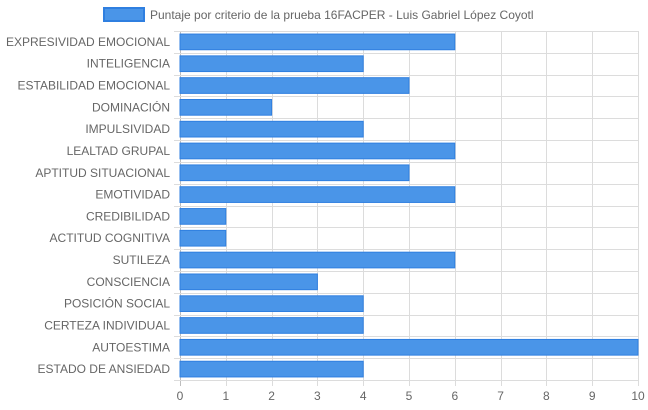  What do you see at coordinates (117, 303) in the screenshot?
I see `y-tick-label: POSICIÓN SOCIAL` at bounding box center [117, 303].